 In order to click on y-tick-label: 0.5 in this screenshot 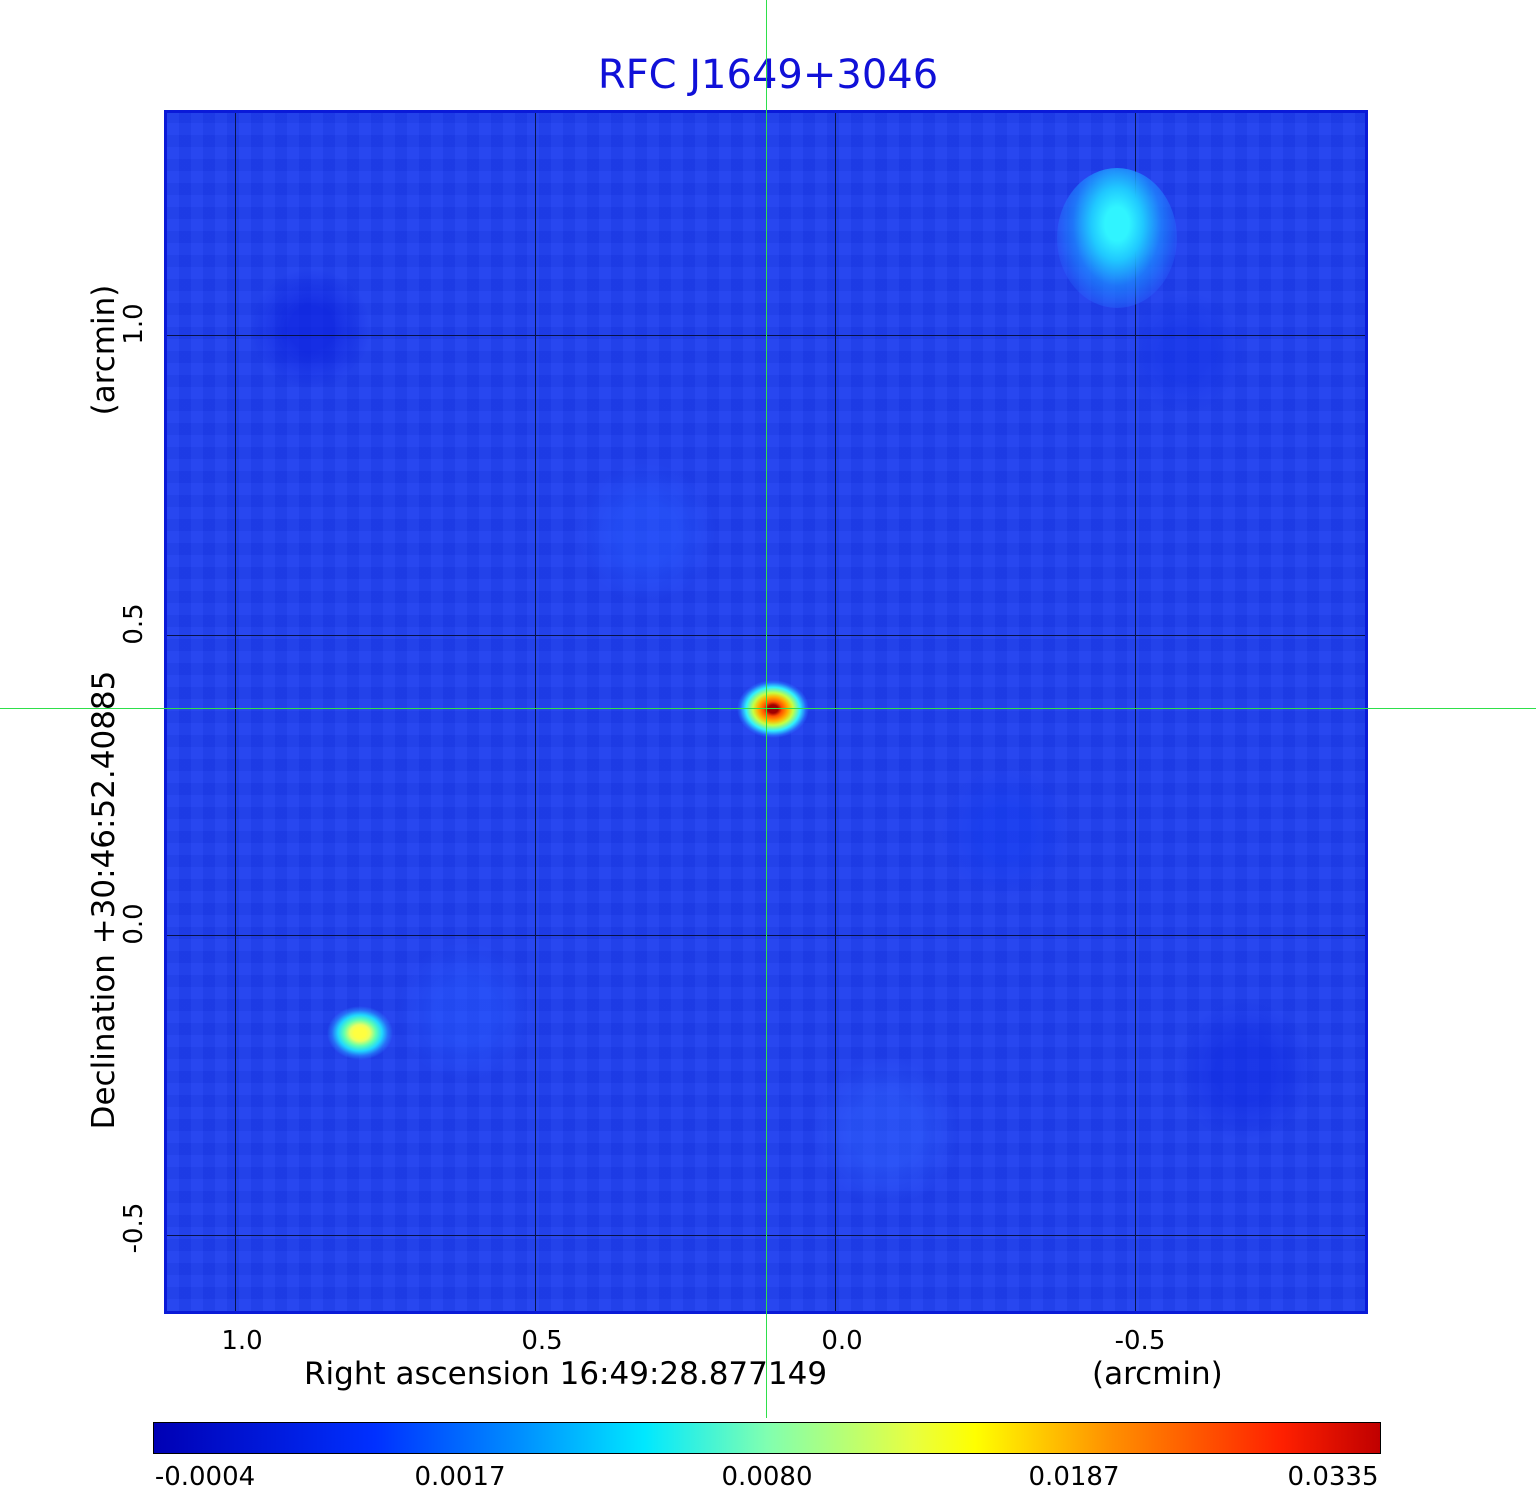, I will do `click(134, 624)`.